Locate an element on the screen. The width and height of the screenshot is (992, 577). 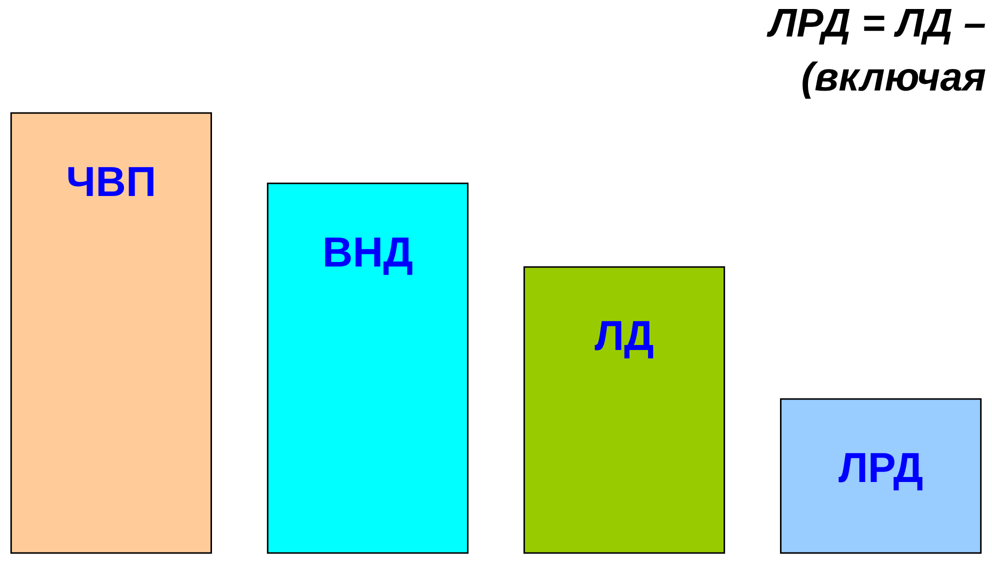
chart-subtitle: (включая is located at coordinates (893, 77).